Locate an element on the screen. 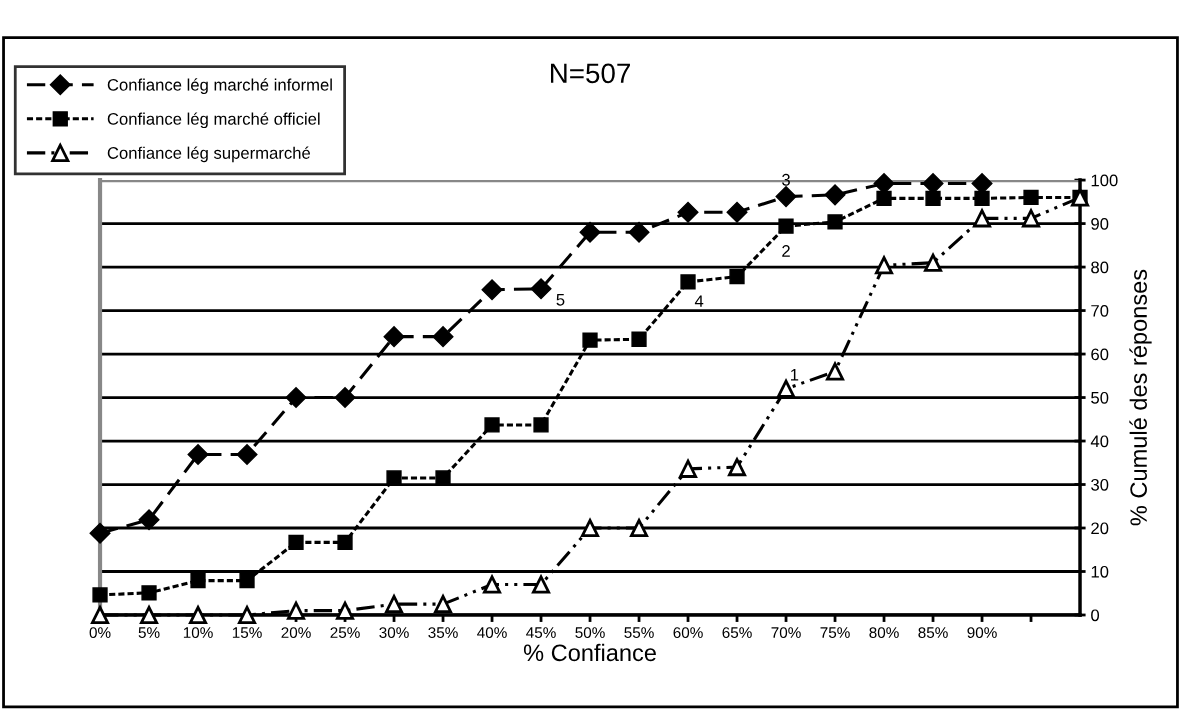 This screenshot has height=709, width=1181. legend-label: Confiance lég supermarché is located at coordinates (209, 154).